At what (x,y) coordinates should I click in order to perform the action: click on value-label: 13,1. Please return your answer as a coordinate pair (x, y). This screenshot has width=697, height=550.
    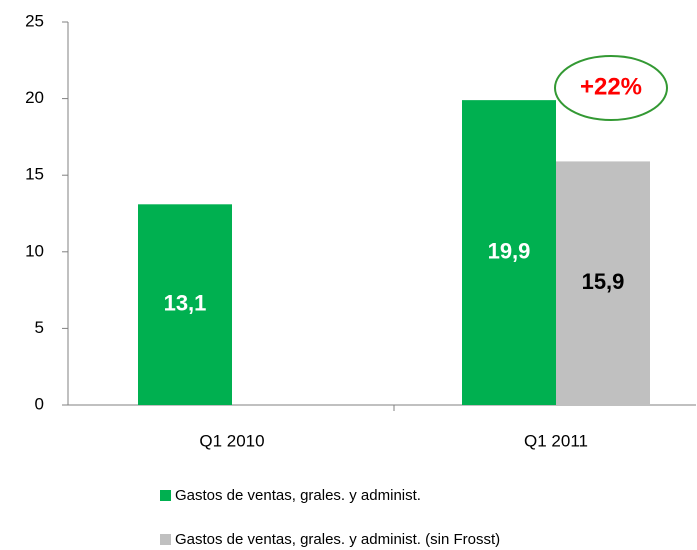
    Looking at the image, I should click on (185, 302).